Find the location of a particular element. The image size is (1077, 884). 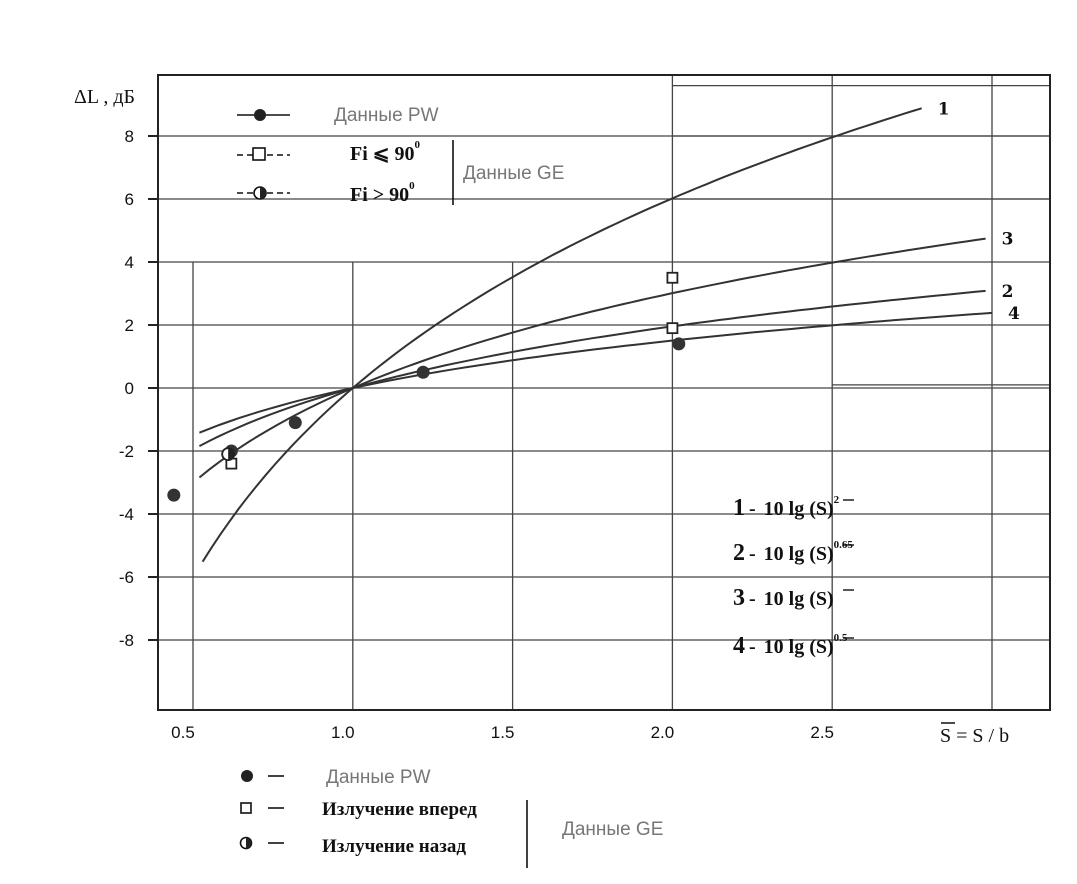

bottom-legend-marker-square is located at coordinates (246, 808).